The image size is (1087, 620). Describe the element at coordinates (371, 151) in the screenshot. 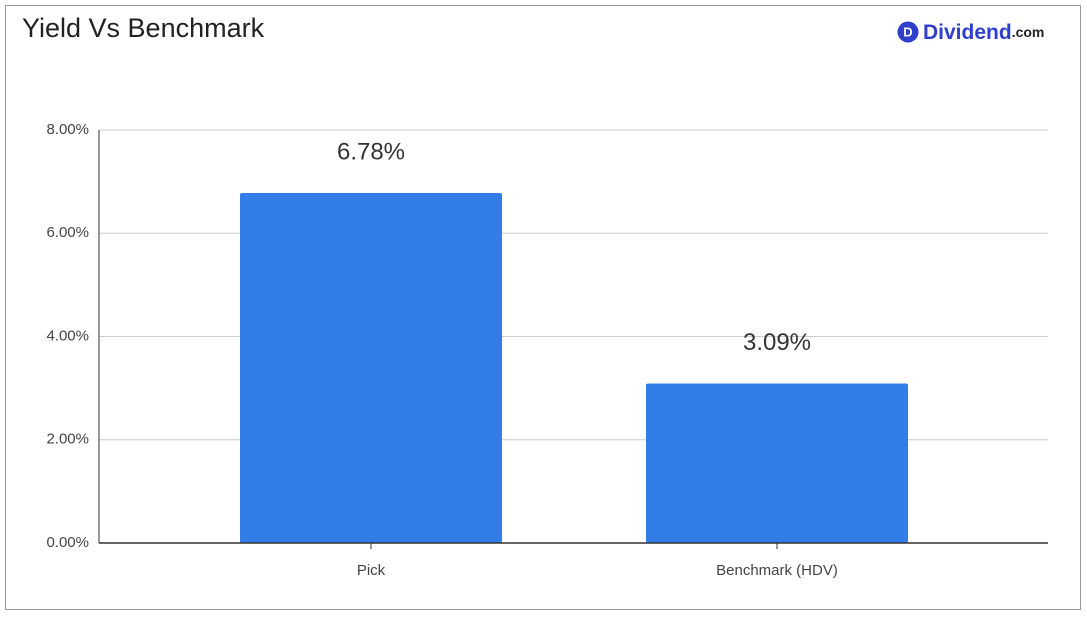

I see `data-label: 6.78%` at that location.